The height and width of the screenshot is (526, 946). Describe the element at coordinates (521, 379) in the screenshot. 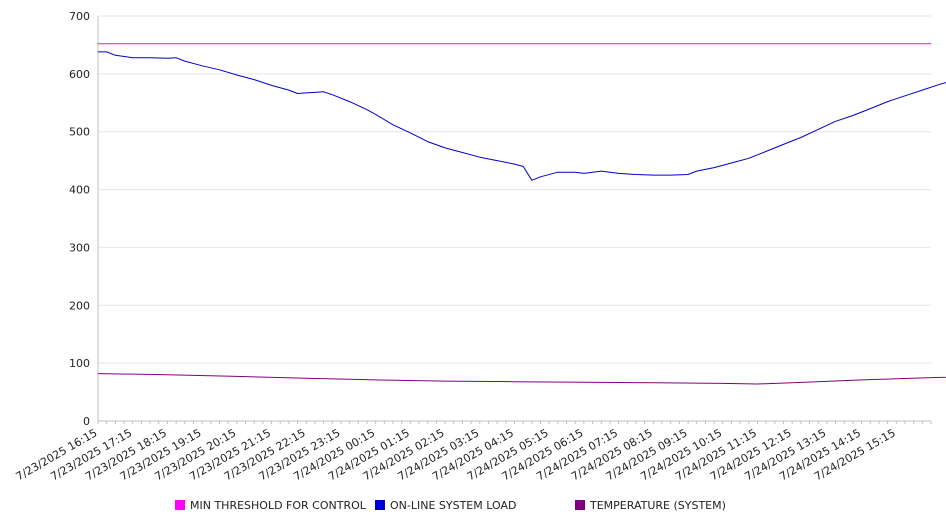

I see `series-line-temperature-system` at that location.